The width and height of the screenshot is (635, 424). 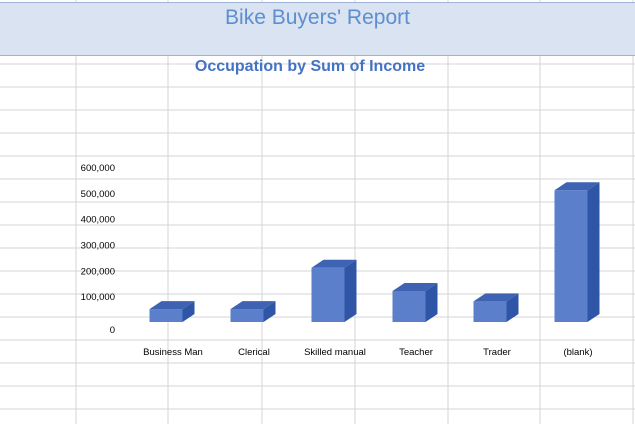 I want to click on y-tick-label: 100,000, so click(x=98, y=297).